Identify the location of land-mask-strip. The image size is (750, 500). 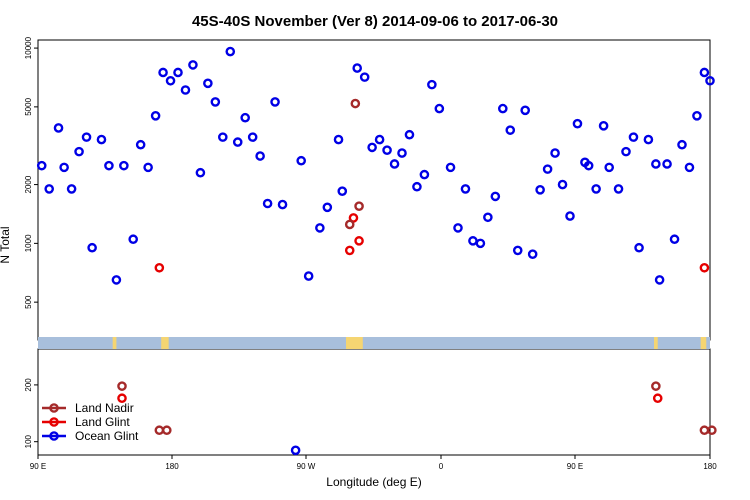
(374, 343).